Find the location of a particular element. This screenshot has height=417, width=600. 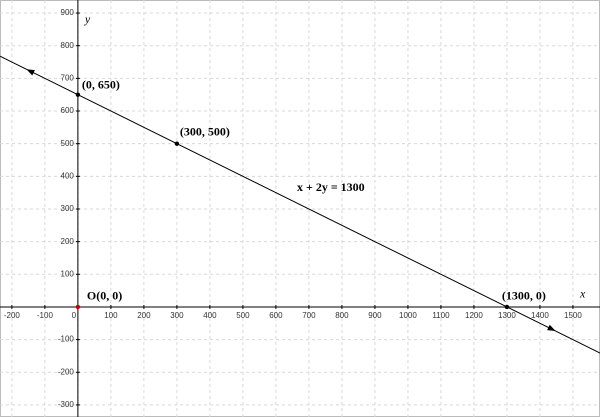

x-tick-label: 700 is located at coordinates (309, 315).